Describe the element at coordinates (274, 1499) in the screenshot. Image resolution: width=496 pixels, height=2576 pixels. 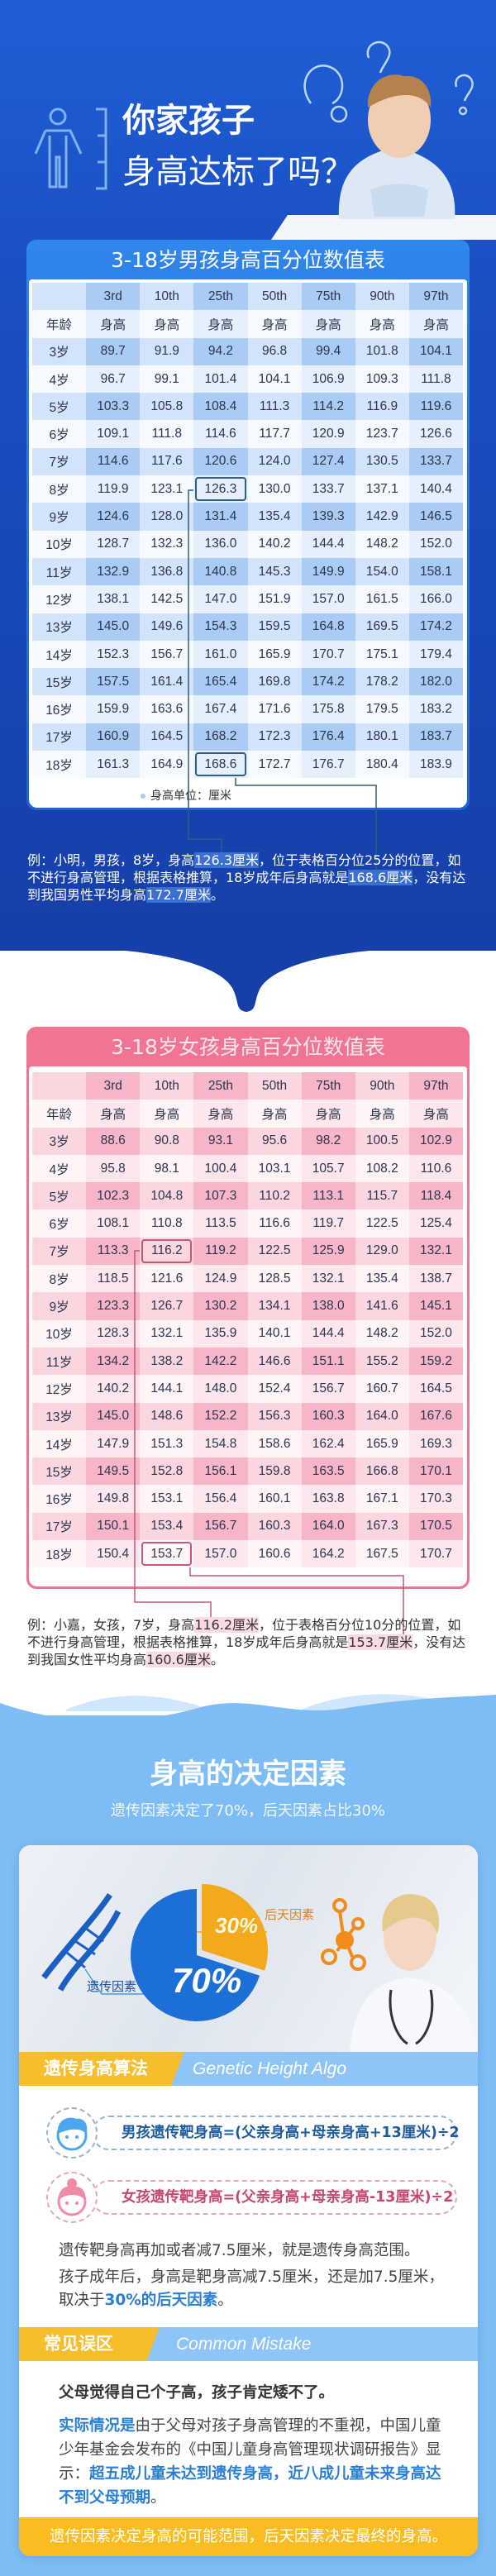
I see `table-cell: 160.1` at that location.